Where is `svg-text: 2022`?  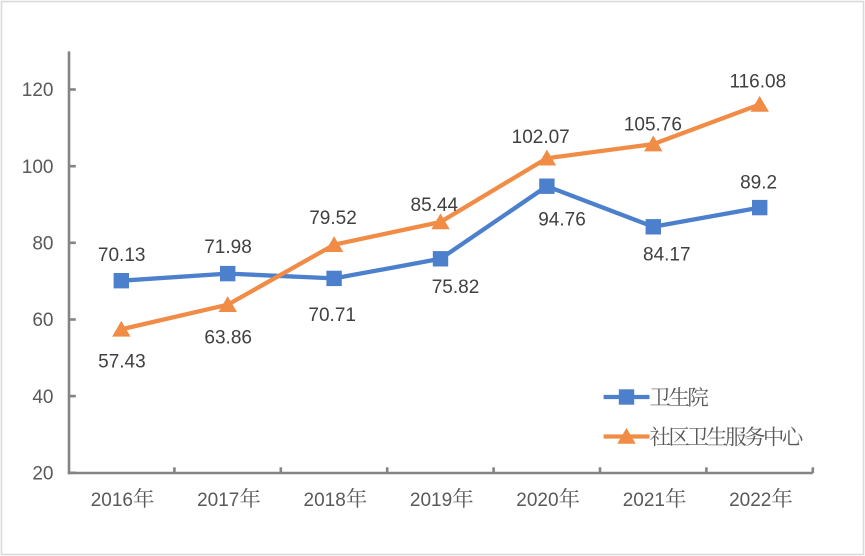 svg-text: 2022 is located at coordinates (750, 500).